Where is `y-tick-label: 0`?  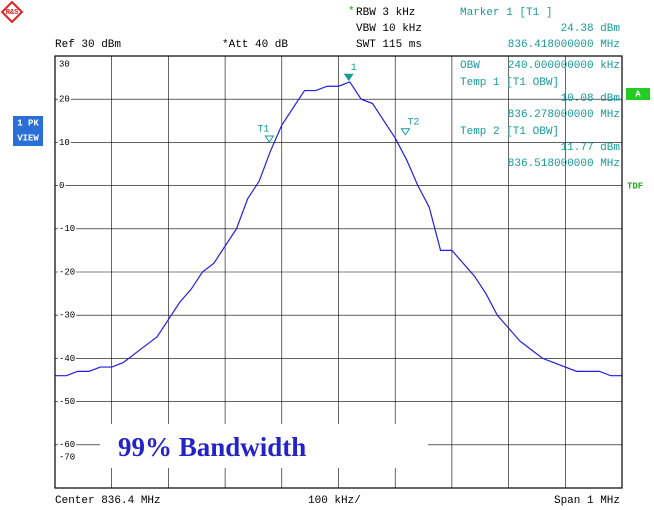
y-tick-label: 0 is located at coordinates (61, 186).